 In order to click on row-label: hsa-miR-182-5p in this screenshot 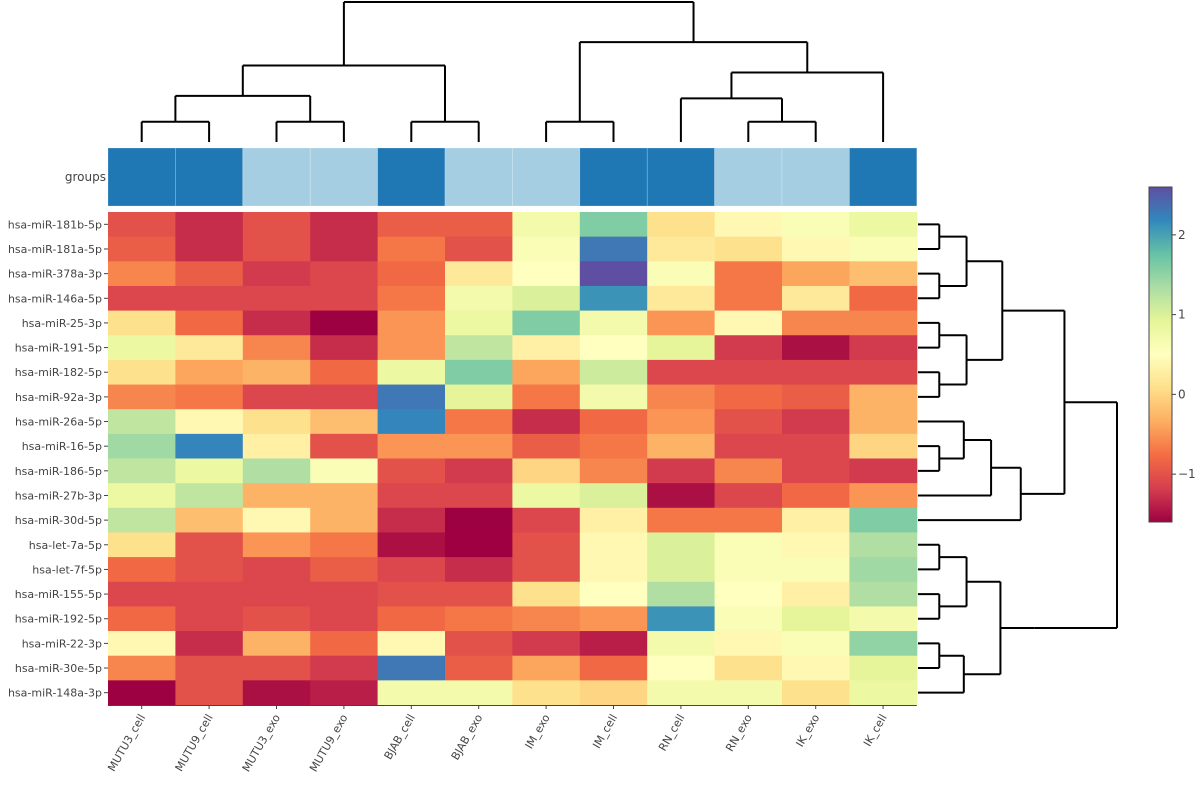, I will do `click(58, 372)`.